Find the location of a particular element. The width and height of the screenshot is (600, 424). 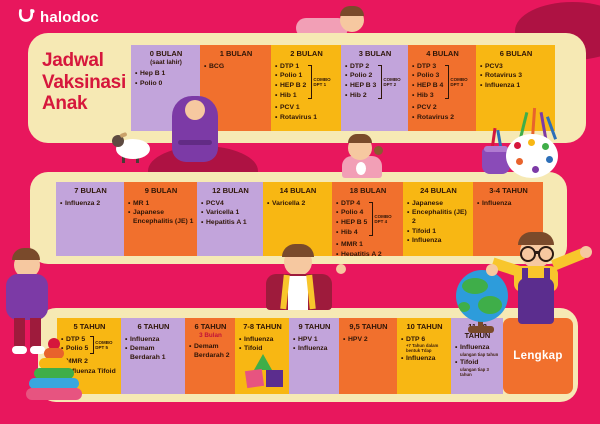

vaccine-item-text-wrap: Varicella 1 is located at coordinates (222, 213).